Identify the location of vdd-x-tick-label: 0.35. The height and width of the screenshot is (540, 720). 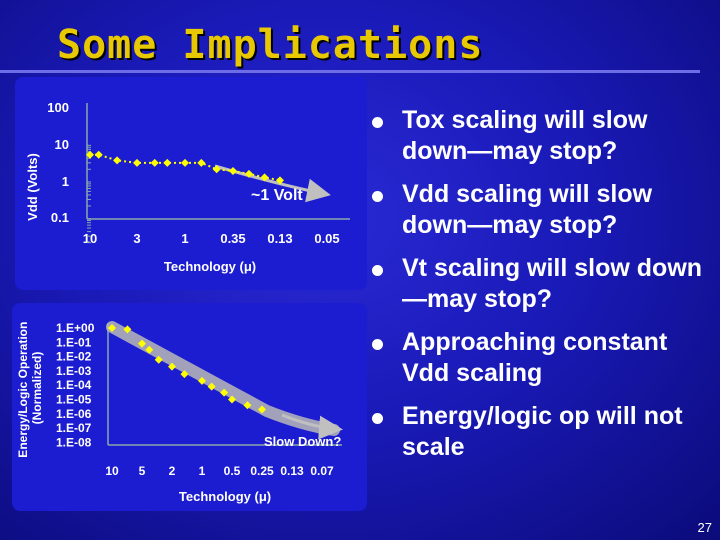
(232, 238).